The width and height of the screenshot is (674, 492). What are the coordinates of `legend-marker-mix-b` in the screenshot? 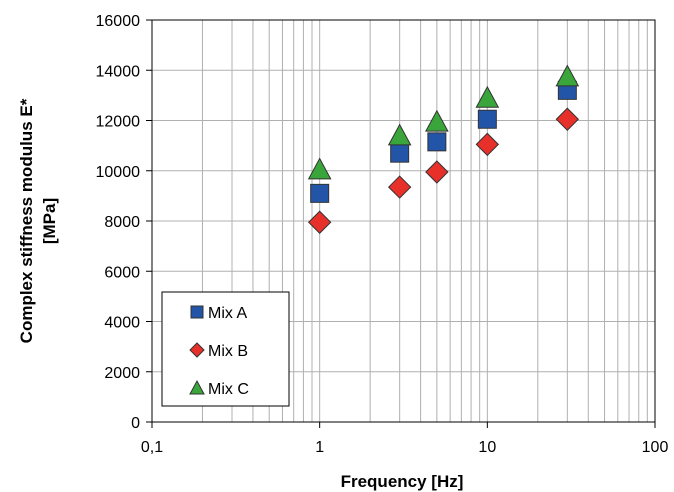 It's located at (197, 350).